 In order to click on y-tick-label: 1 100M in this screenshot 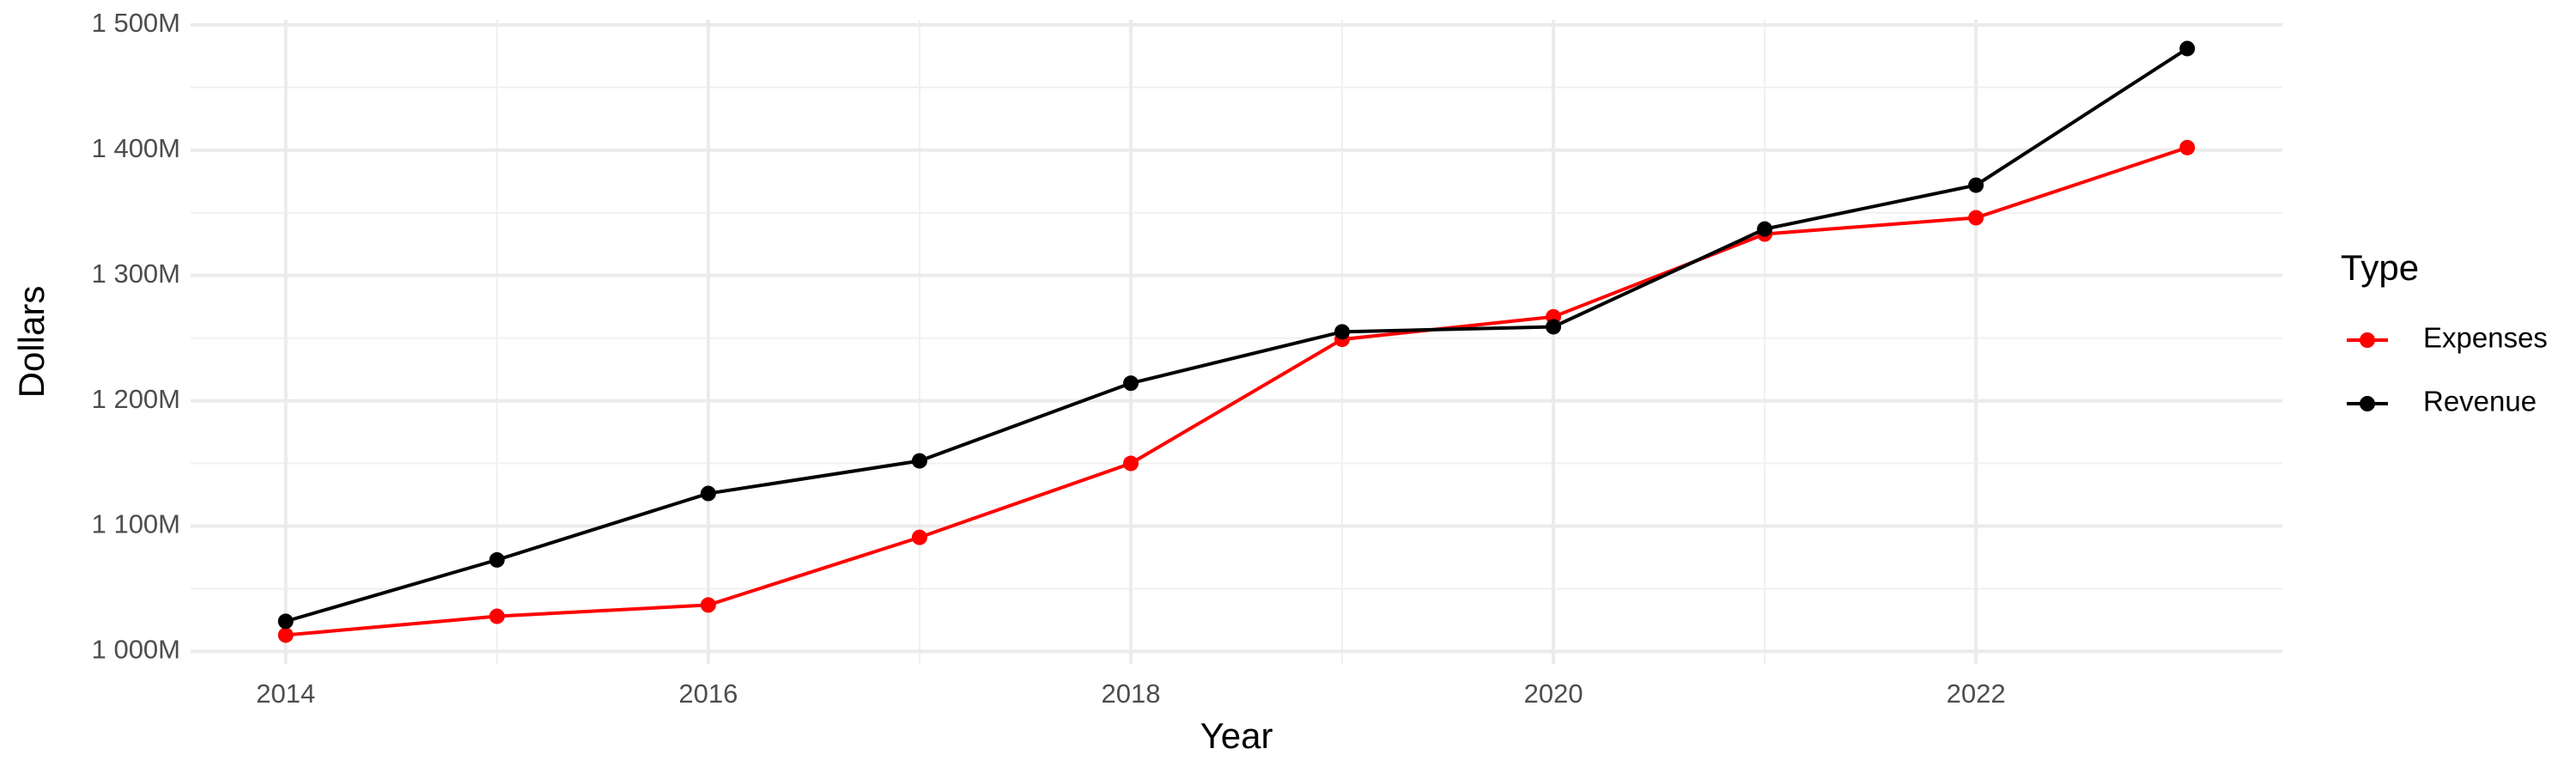, I will do `click(136, 524)`.